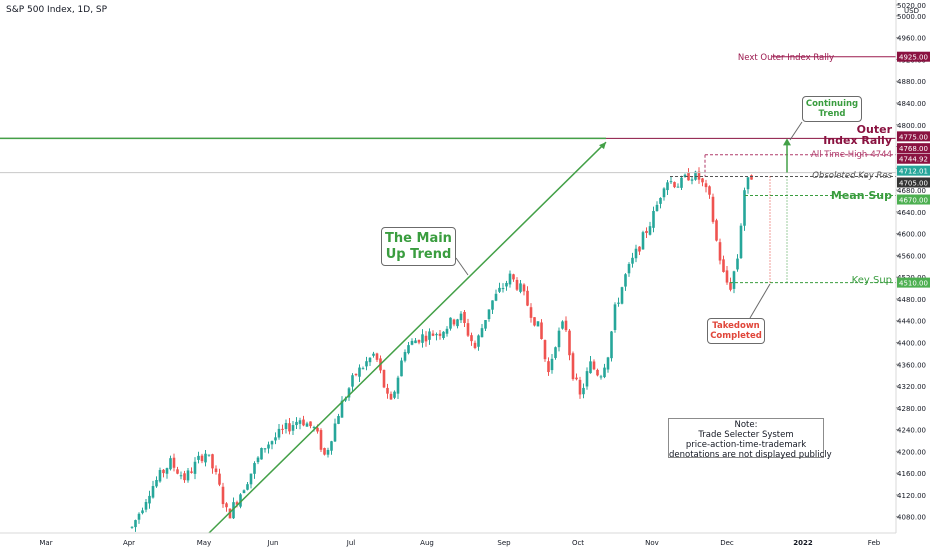 The image size is (932, 550). I want to click on takedown-line-1: Takedown, so click(736, 326).